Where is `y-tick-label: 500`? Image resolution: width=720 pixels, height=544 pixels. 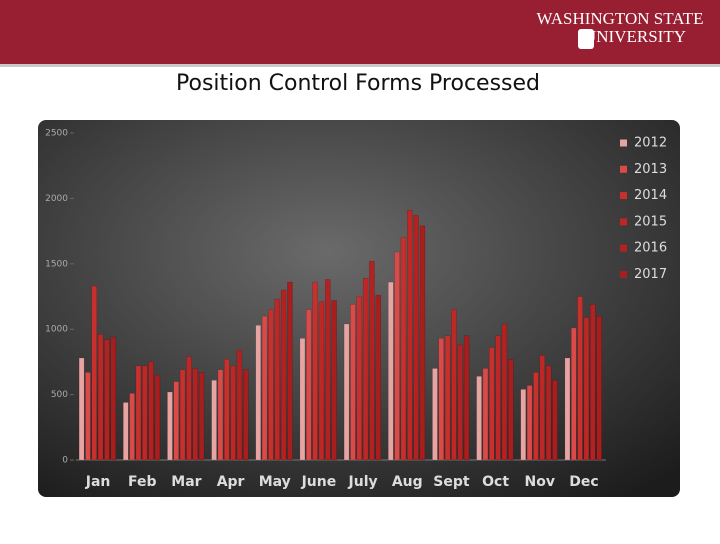 y-tick-label: 500 is located at coordinates (59, 395).